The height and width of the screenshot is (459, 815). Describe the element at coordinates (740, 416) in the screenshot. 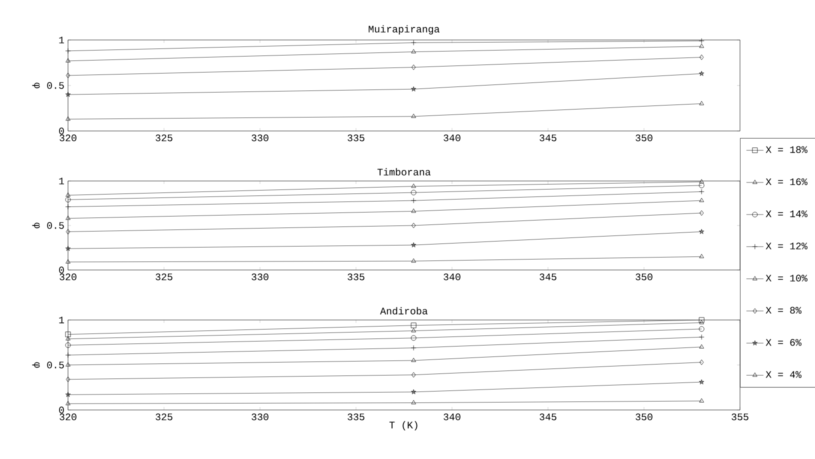

I see `x-tick-label: 355` at that location.